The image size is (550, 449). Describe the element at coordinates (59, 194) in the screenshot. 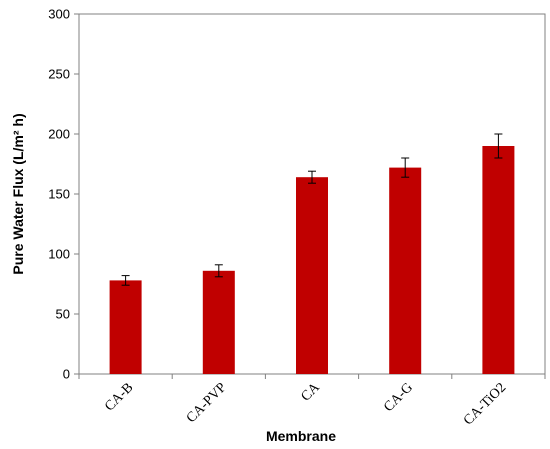

I see `y-tick-label: 150` at that location.